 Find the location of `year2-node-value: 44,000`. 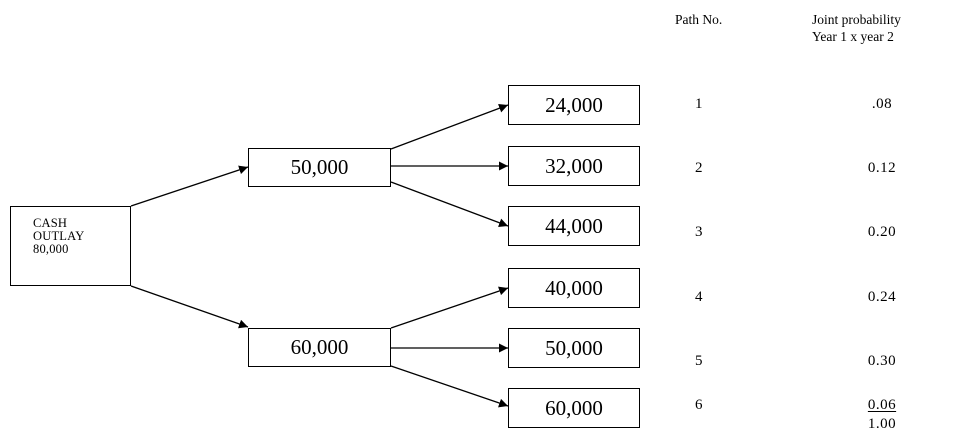

year2-node-value: 44,000 is located at coordinates (574, 225).